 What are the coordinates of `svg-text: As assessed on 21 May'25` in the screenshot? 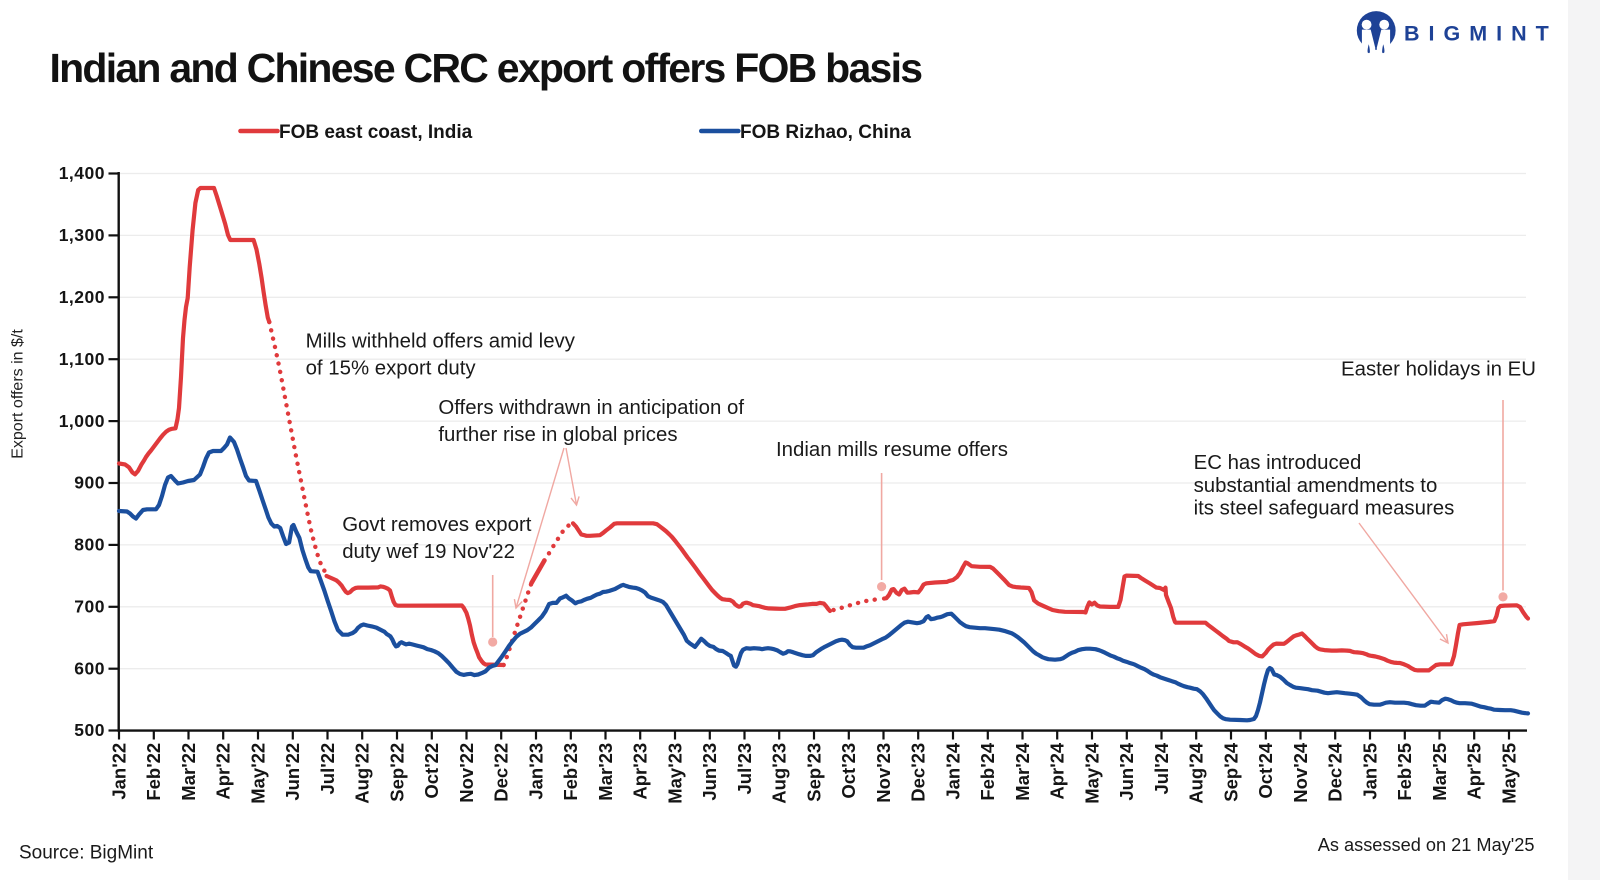 It's located at (1426, 845).